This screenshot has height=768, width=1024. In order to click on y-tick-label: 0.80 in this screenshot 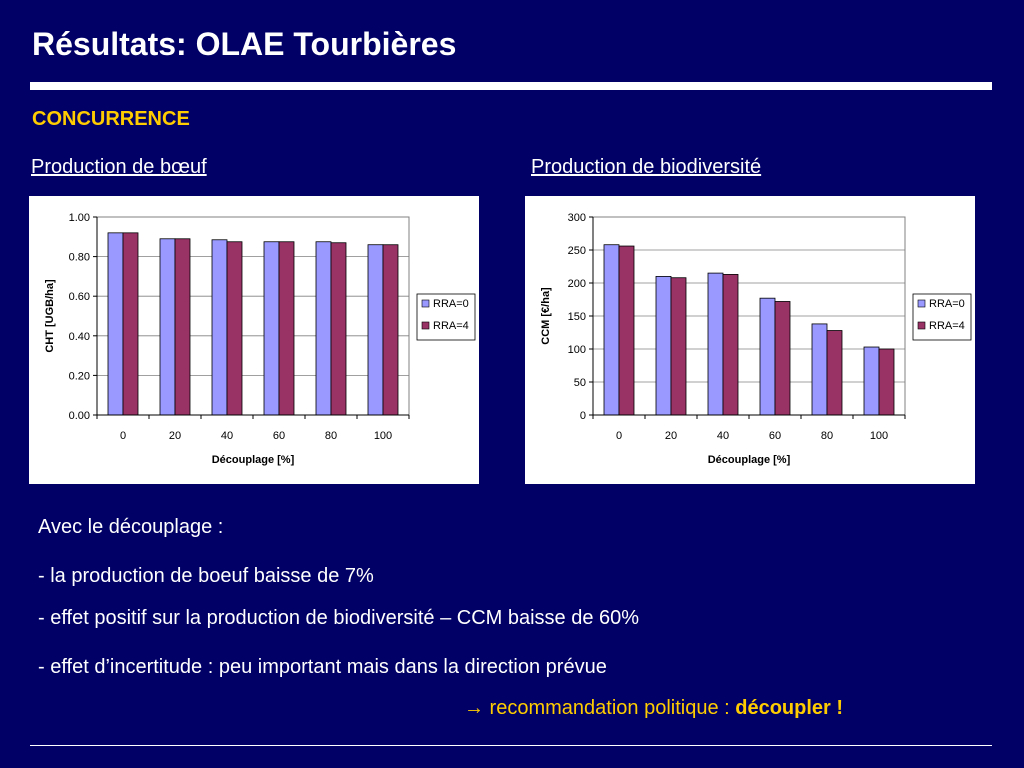, I will do `click(79, 258)`.